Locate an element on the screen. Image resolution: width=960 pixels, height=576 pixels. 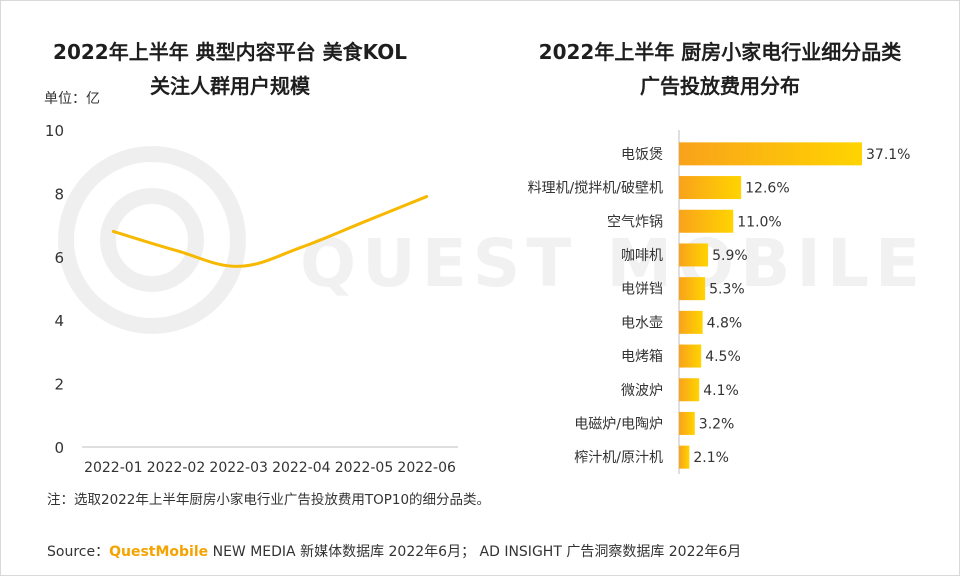
y-tick-label: 0 is located at coordinates (59, 448).